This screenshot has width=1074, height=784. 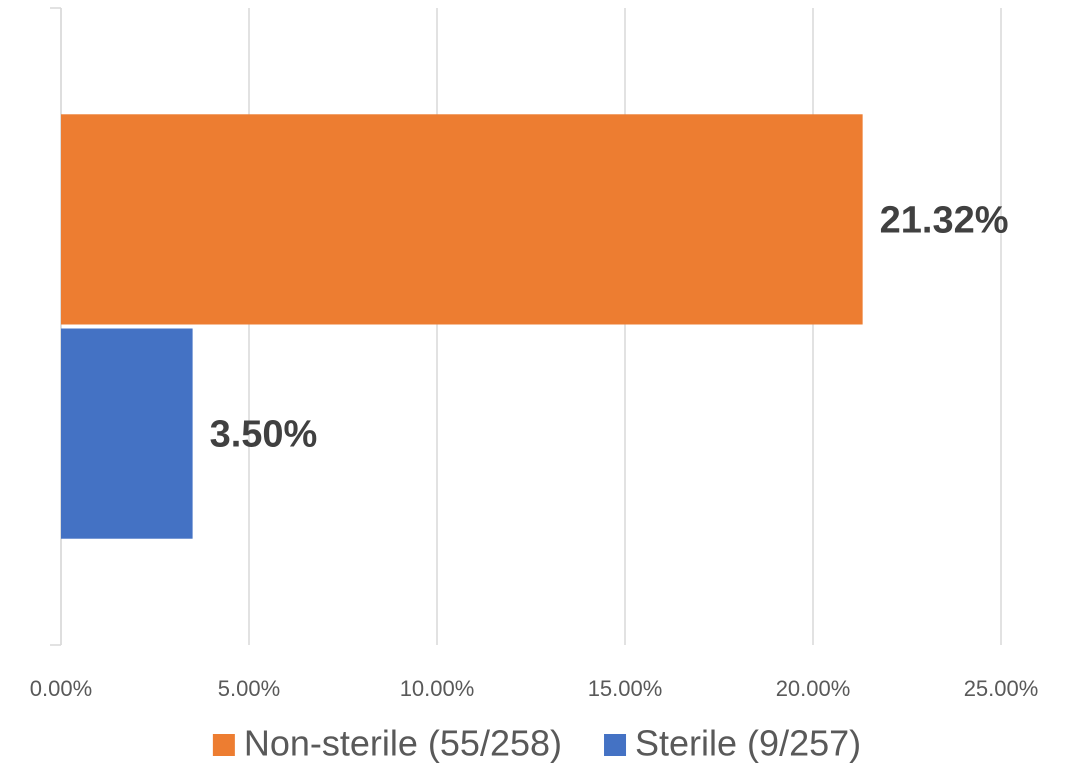 What do you see at coordinates (61, 688) in the screenshot?
I see `x-tick-label: 0.00%` at bounding box center [61, 688].